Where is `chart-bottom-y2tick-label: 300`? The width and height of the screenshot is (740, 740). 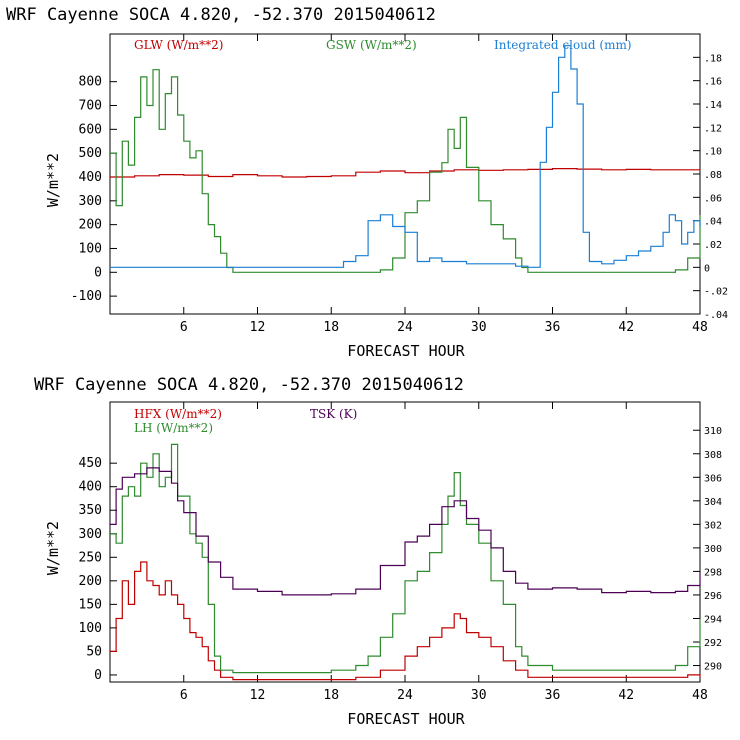
chart-bottom-y2tick-label: 300 is located at coordinates (713, 549).